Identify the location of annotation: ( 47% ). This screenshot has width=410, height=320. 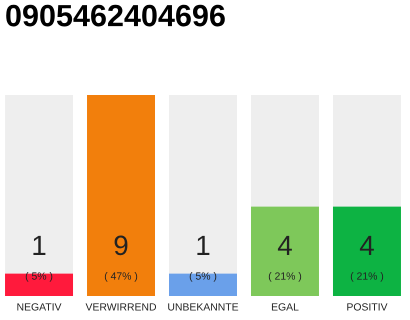
(121, 277).